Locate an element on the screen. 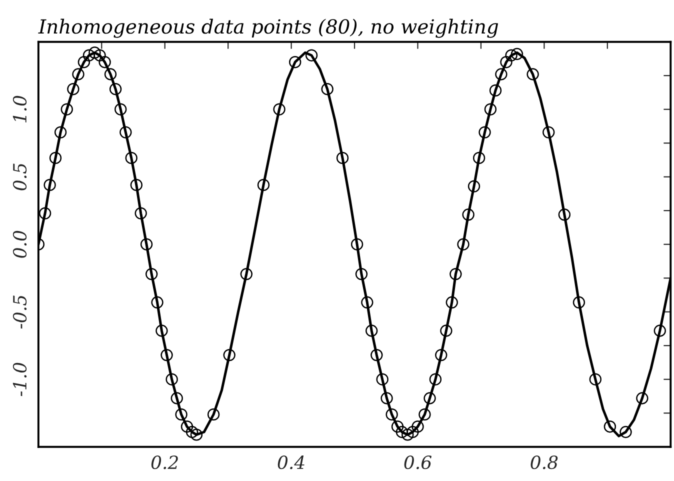  x-tick-label: 0.4 is located at coordinates (291, 463).